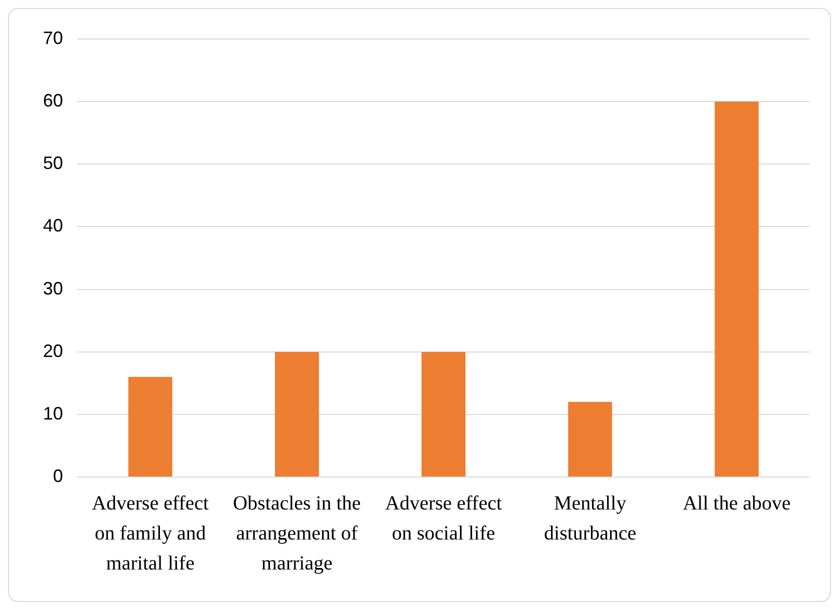 The image size is (839, 610). What do you see at coordinates (53, 288) in the screenshot?
I see `y-tick-label: 30` at bounding box center [53, 288].